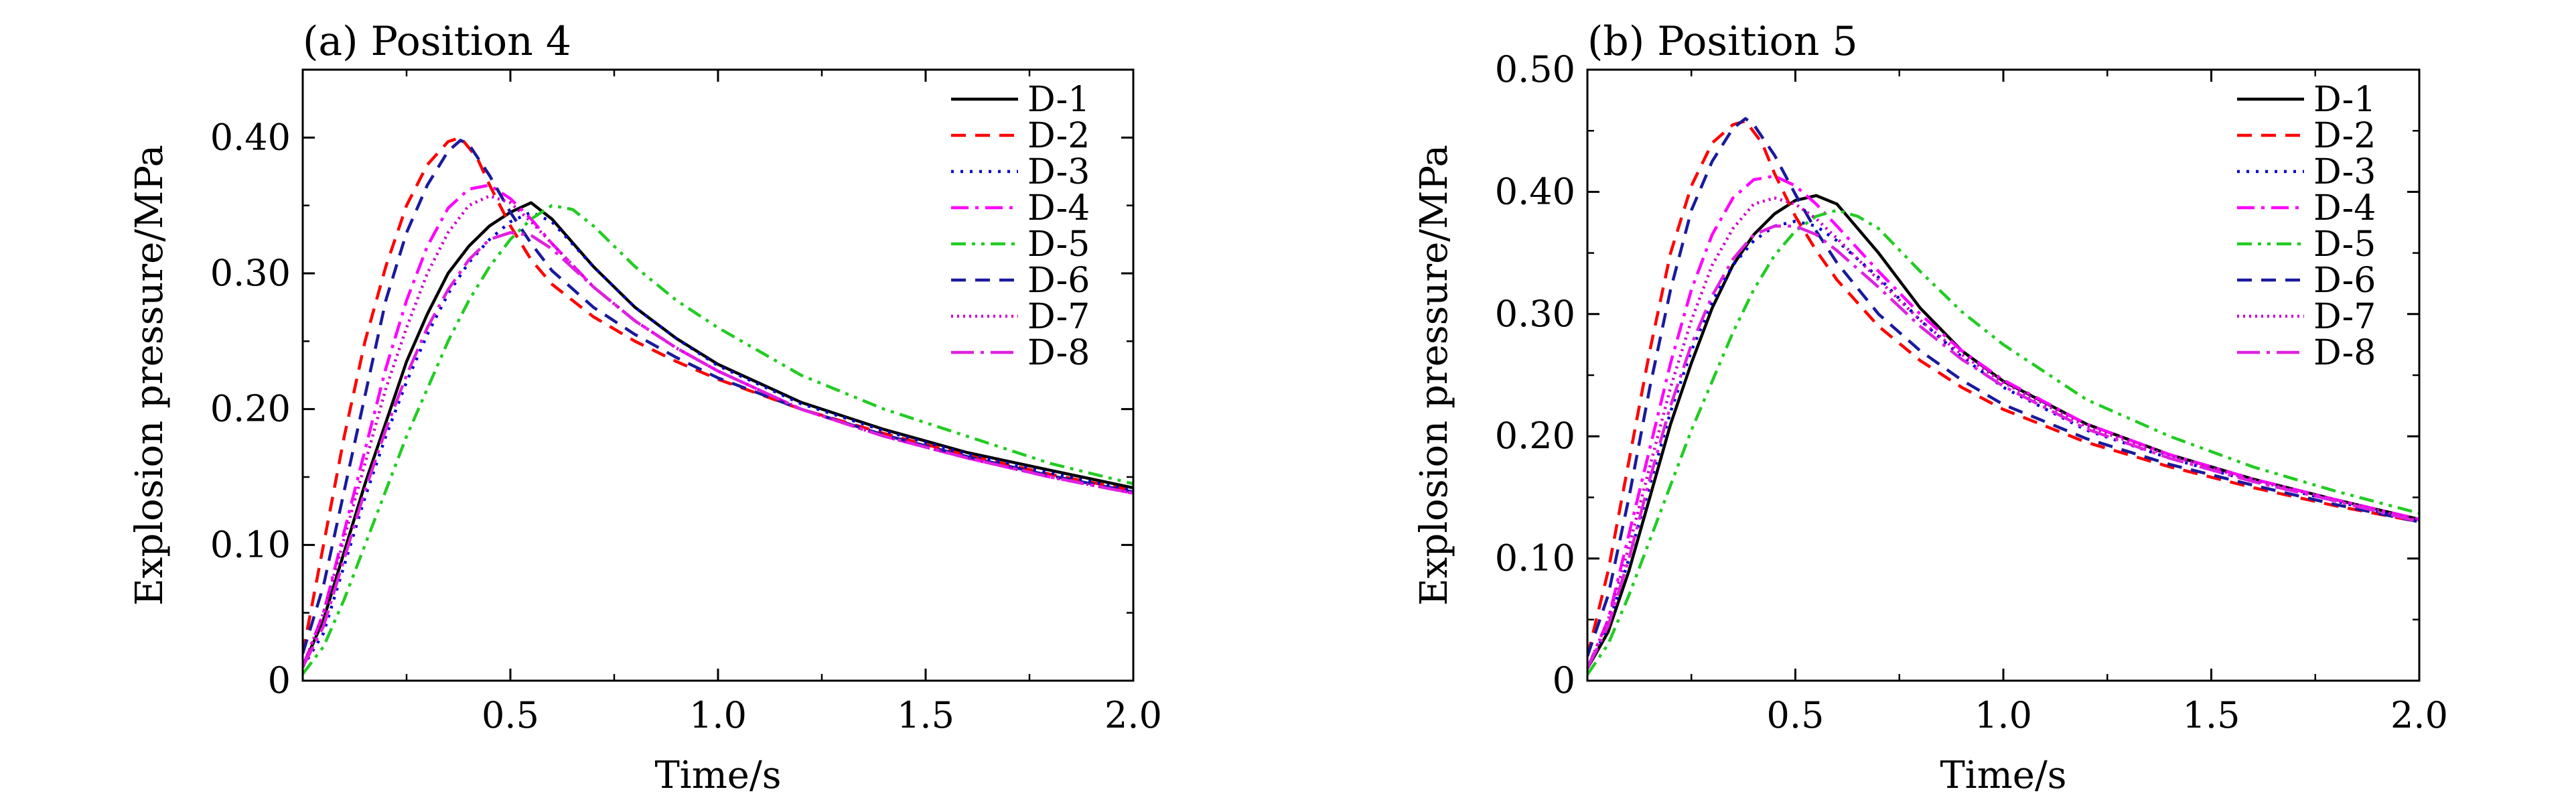  Describe the element at coordinates (437, 41) in the screenshot. I see `panel-title: (a) Position 4` at that location.